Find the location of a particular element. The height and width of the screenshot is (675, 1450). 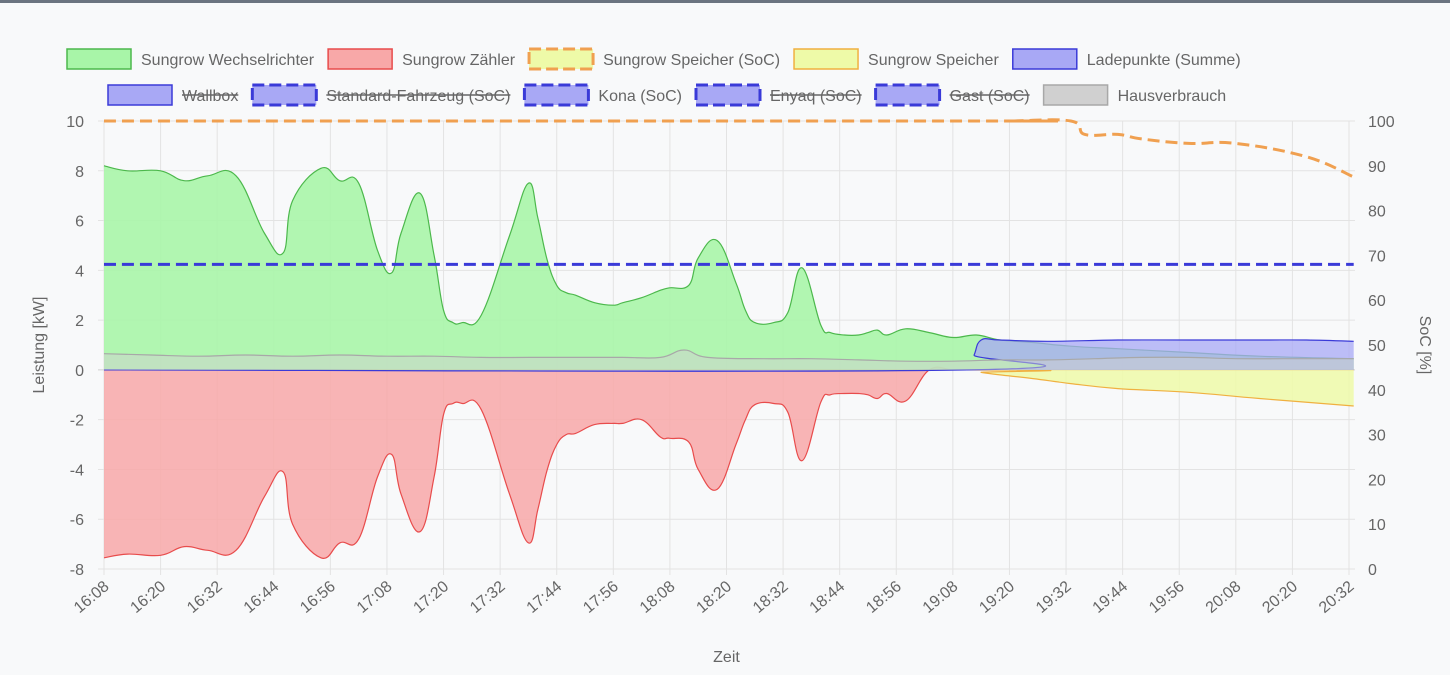

y2-axis-title: SoC [%] is located at coordinates (1424, 345).